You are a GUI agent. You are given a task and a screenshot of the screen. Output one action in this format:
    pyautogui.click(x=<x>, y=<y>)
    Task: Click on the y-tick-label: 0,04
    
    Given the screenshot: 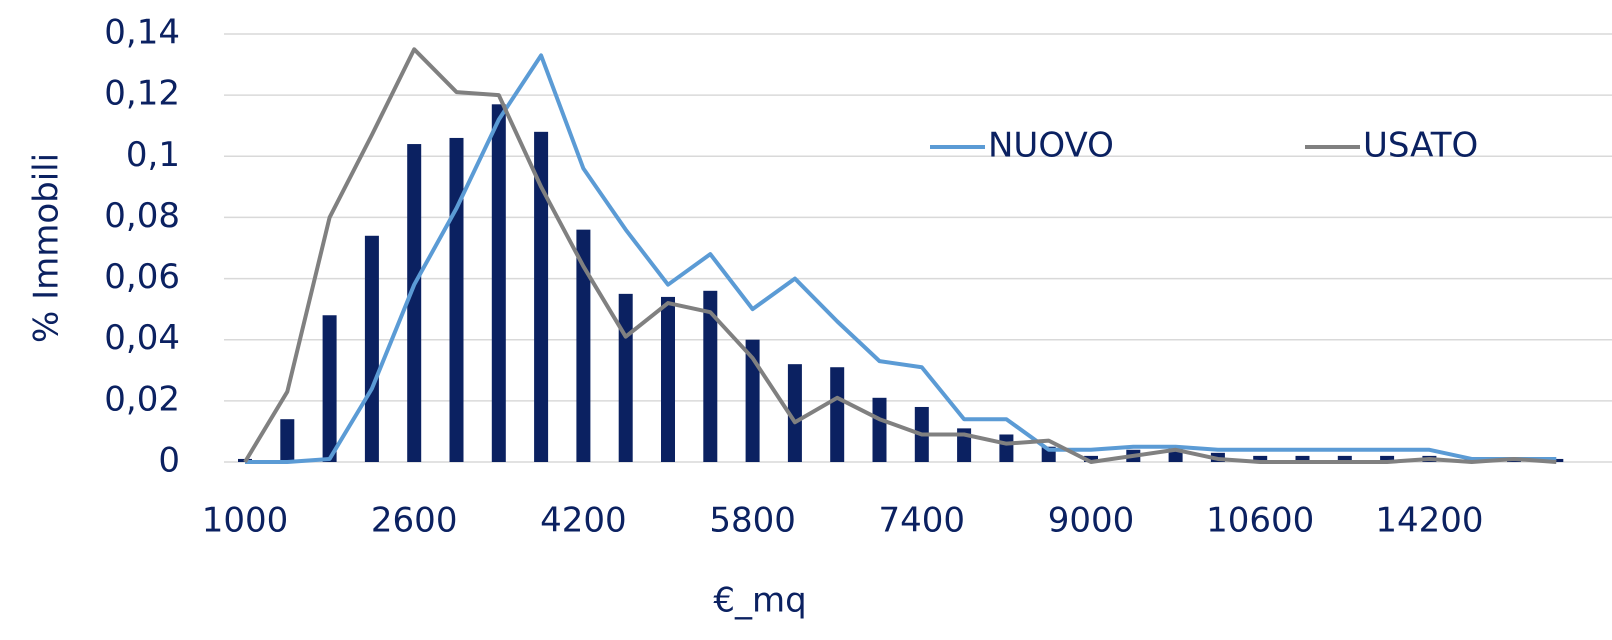 What is the action you would take?
    pyautogui.click(x=142, y=338)
    